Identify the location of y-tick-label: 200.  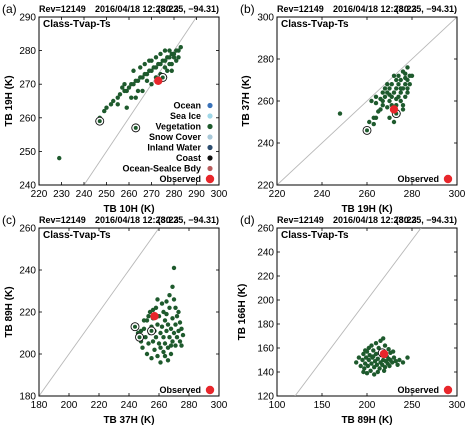
(27, 355).